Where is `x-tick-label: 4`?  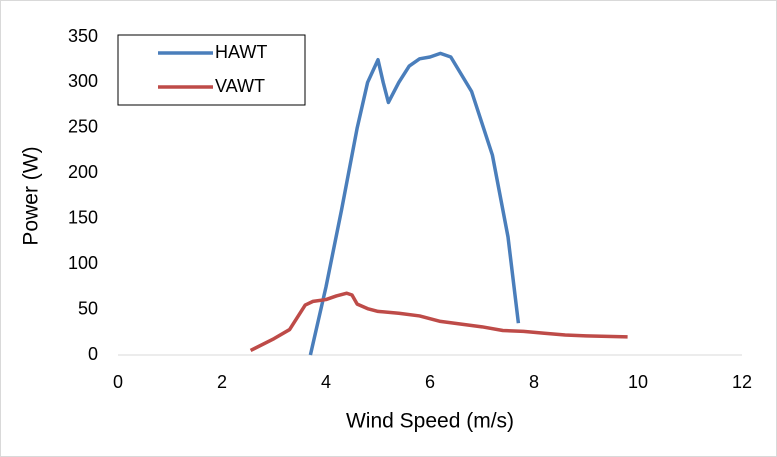 x-tick-label: 4 is located at coordinates (326, 382).